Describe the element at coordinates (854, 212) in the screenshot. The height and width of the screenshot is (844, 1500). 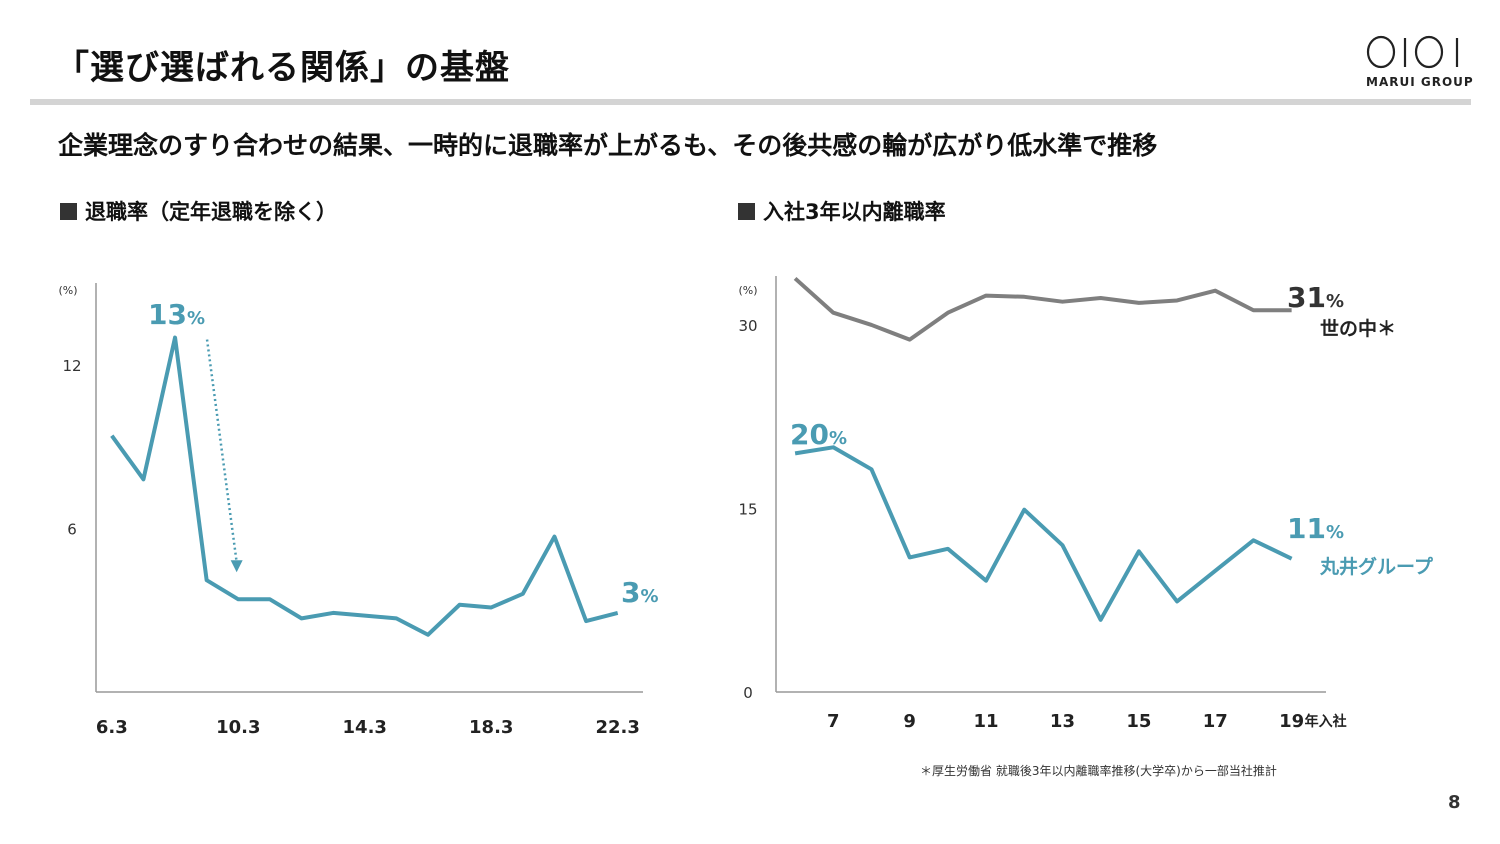
I see `right-chart-title-text: 入社3年以内離職率` at that location.